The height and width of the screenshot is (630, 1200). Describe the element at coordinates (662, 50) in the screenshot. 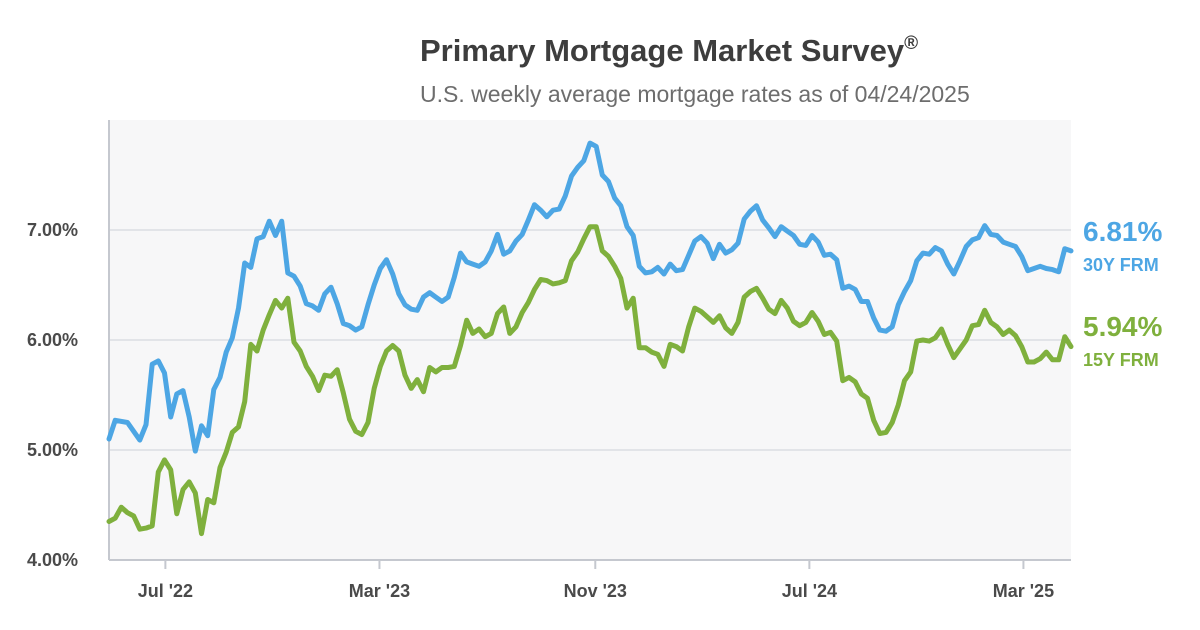

I see `chart-title-text: Primary Mortgage Market Survey` at that location.